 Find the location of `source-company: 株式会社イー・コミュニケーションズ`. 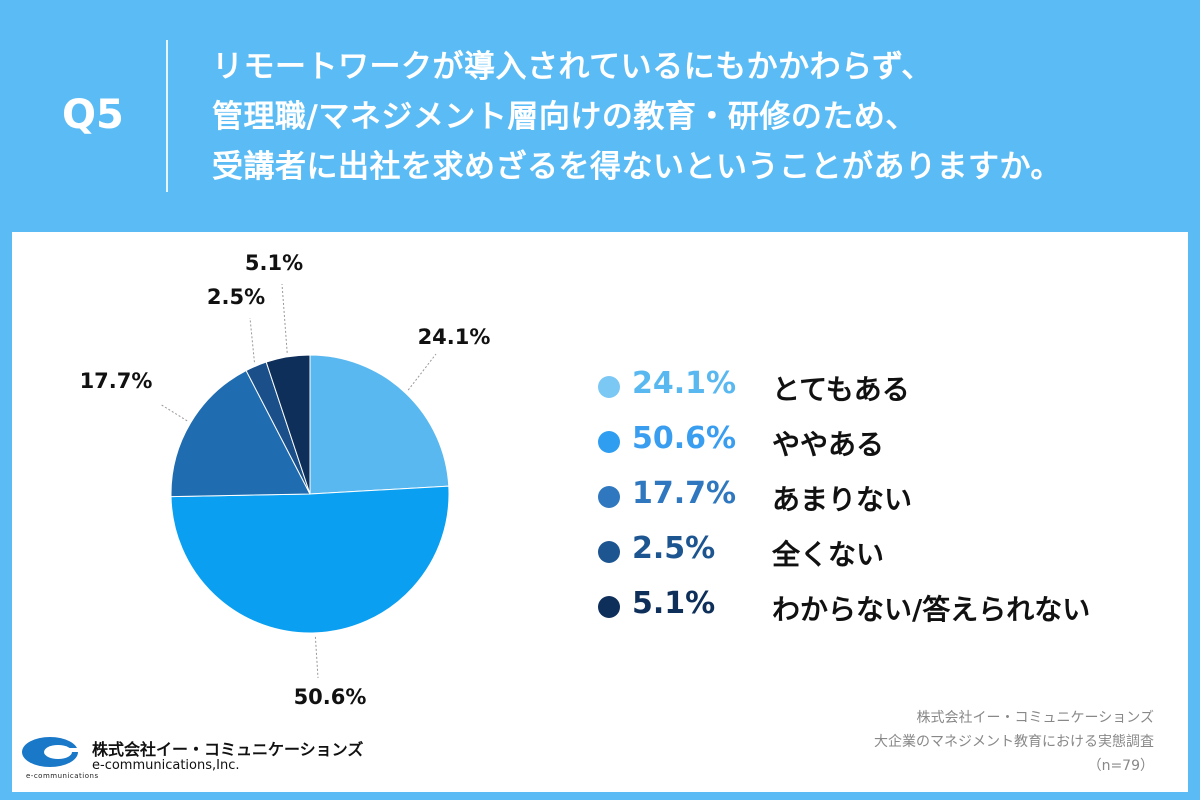

source-company: 株式会社イー・コミュニケーションズ is located at coordinates (1035, 718).